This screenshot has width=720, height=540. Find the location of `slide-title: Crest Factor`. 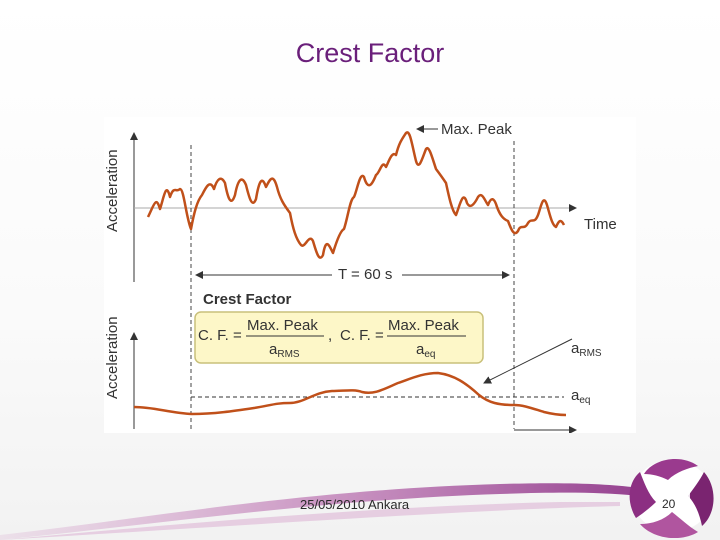

slide-title: Crest Factor is located at coordinates (370, 53).